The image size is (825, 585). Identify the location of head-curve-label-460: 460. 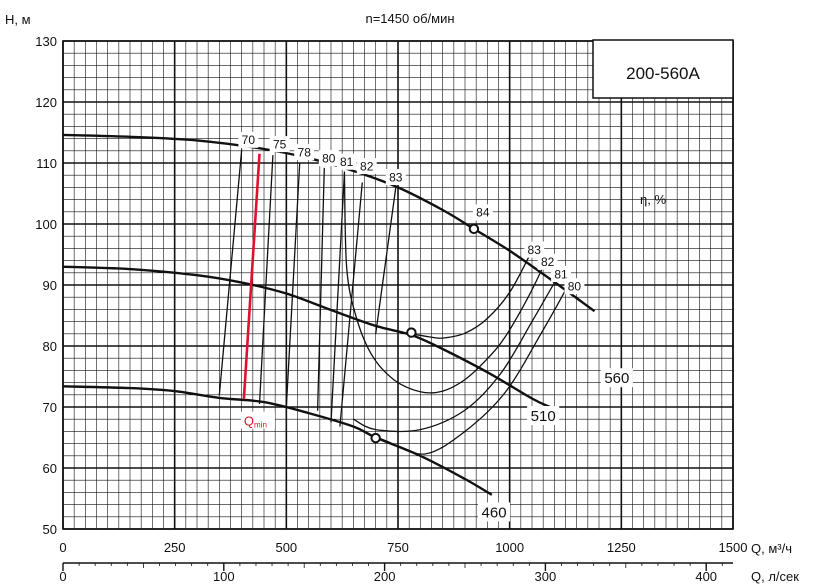
(494, 512).